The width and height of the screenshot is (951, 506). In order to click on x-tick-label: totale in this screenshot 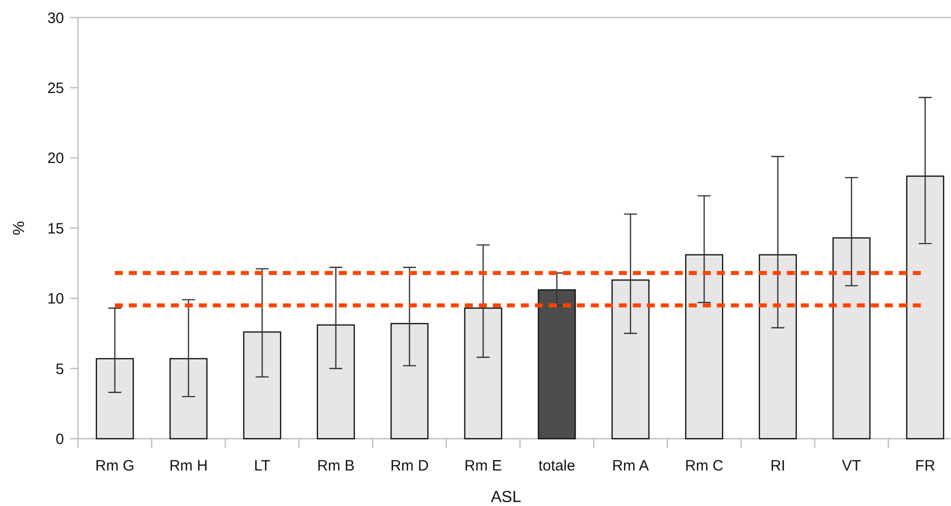, I will do `click(557, 466)`.